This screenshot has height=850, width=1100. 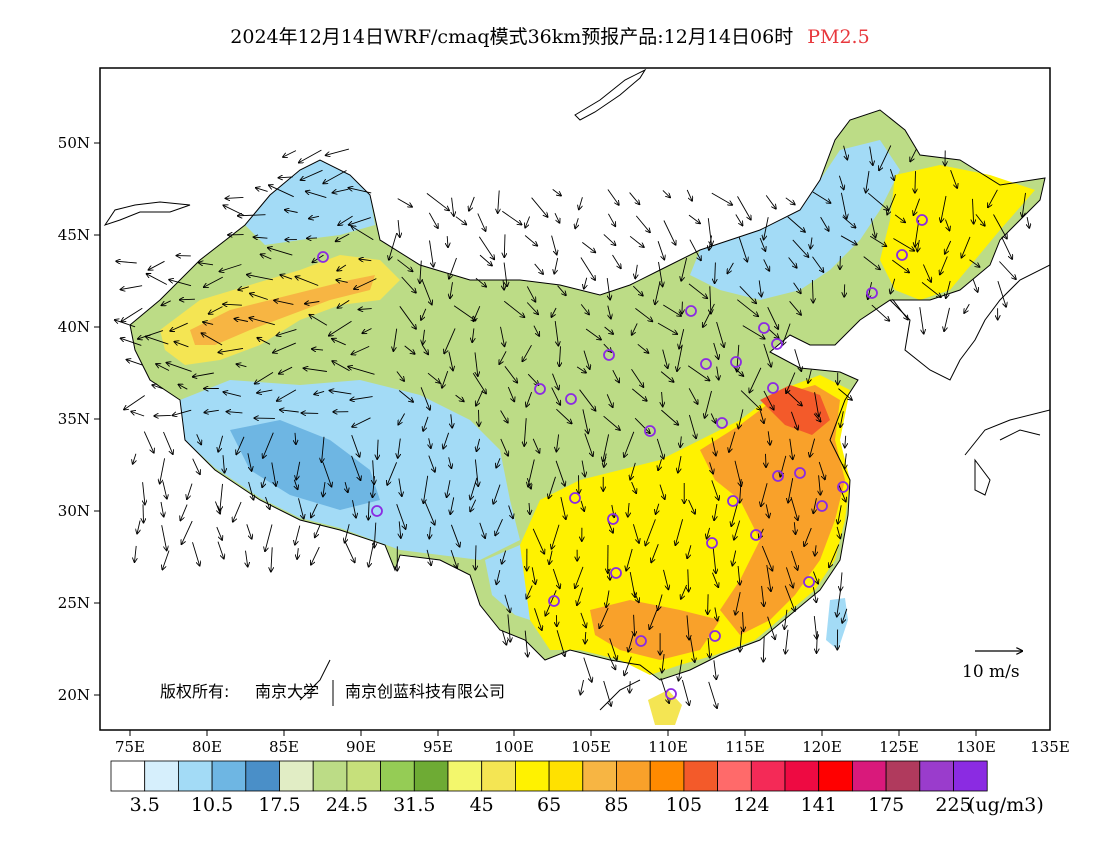 I want to click on region-hainan, so click(x=665, y=707).